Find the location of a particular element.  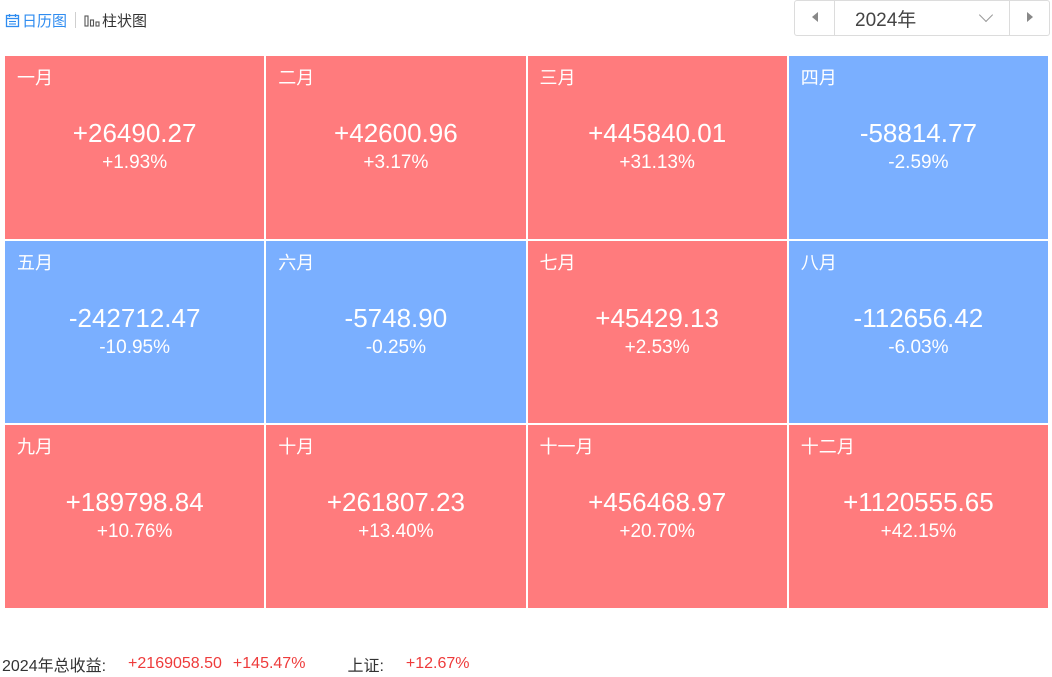

month-cell: 三月 +445840.01 +31.13% is located at coordinates (657, 147).